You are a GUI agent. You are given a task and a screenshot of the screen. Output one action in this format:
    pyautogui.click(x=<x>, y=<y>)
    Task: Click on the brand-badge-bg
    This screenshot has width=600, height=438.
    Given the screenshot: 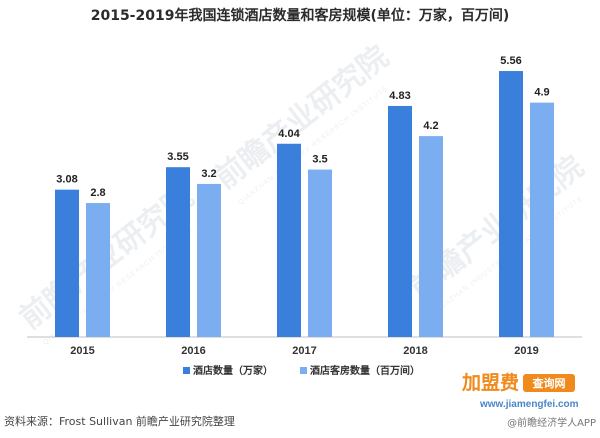 What is the action you would take?
    pyautogui.click(x=549, y=383)
    